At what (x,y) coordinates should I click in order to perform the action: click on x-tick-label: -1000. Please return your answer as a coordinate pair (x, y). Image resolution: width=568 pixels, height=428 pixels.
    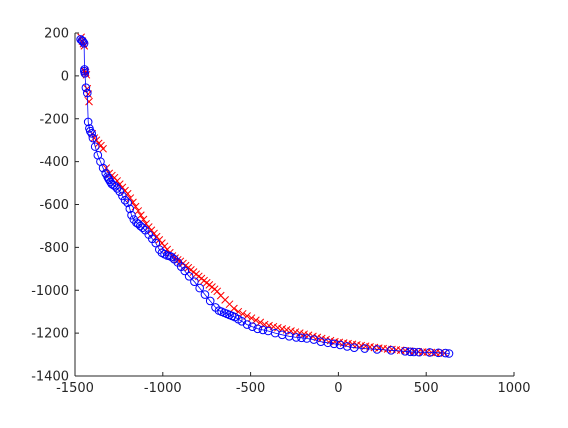
    Looking at the image, I should click on (163, 388).